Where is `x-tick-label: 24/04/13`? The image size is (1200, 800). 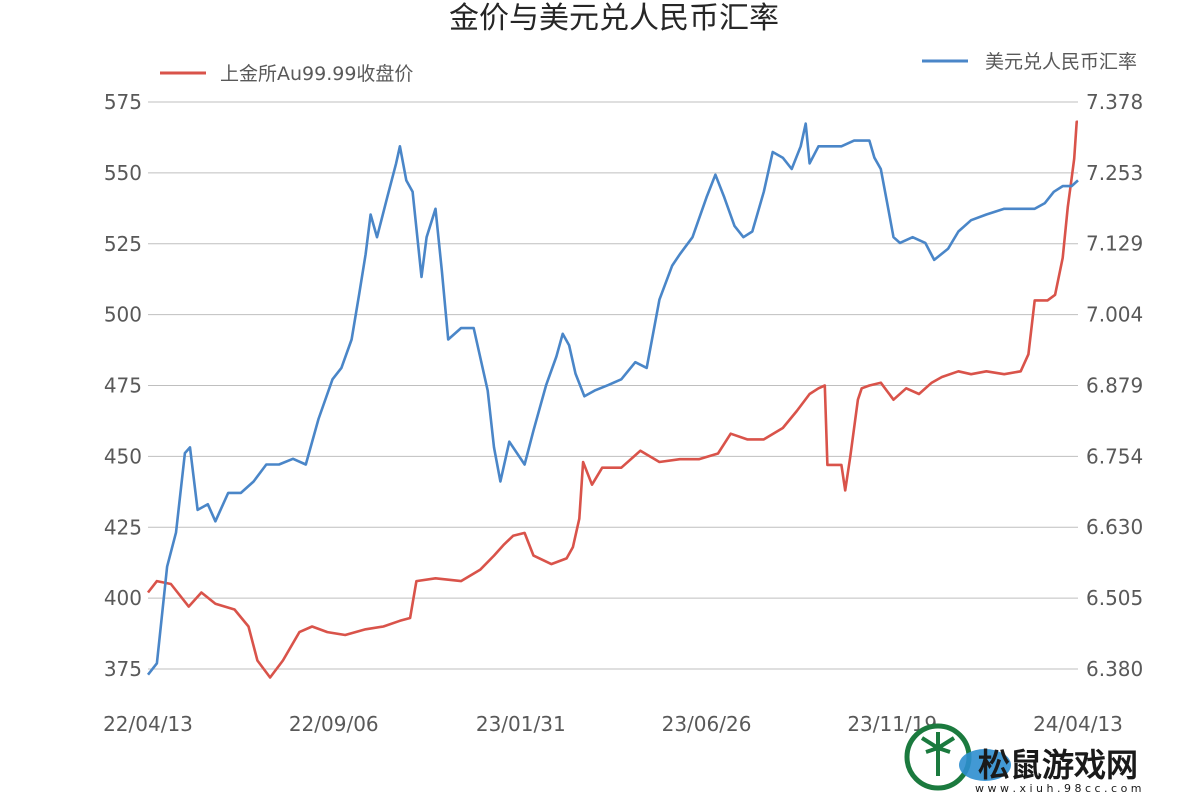 x-tick-label: 24/04/13 is located at coordinates (1078, 724).